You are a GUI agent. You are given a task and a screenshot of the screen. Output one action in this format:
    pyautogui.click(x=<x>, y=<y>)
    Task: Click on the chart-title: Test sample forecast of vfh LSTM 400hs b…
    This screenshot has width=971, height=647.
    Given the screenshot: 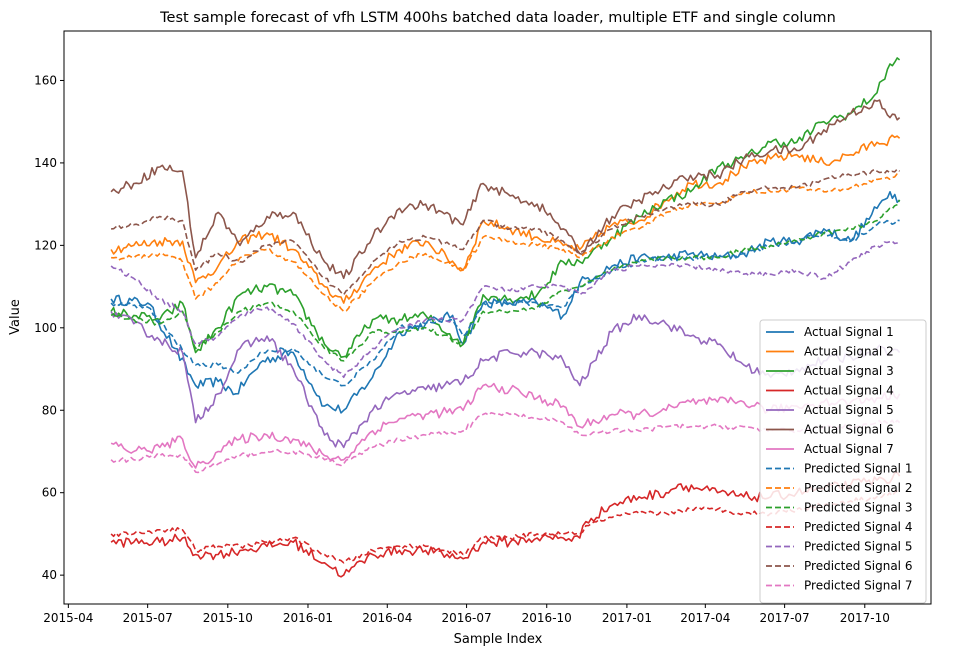 What is the action you would take?
    pyautogui.click(x=497, y=18)
    